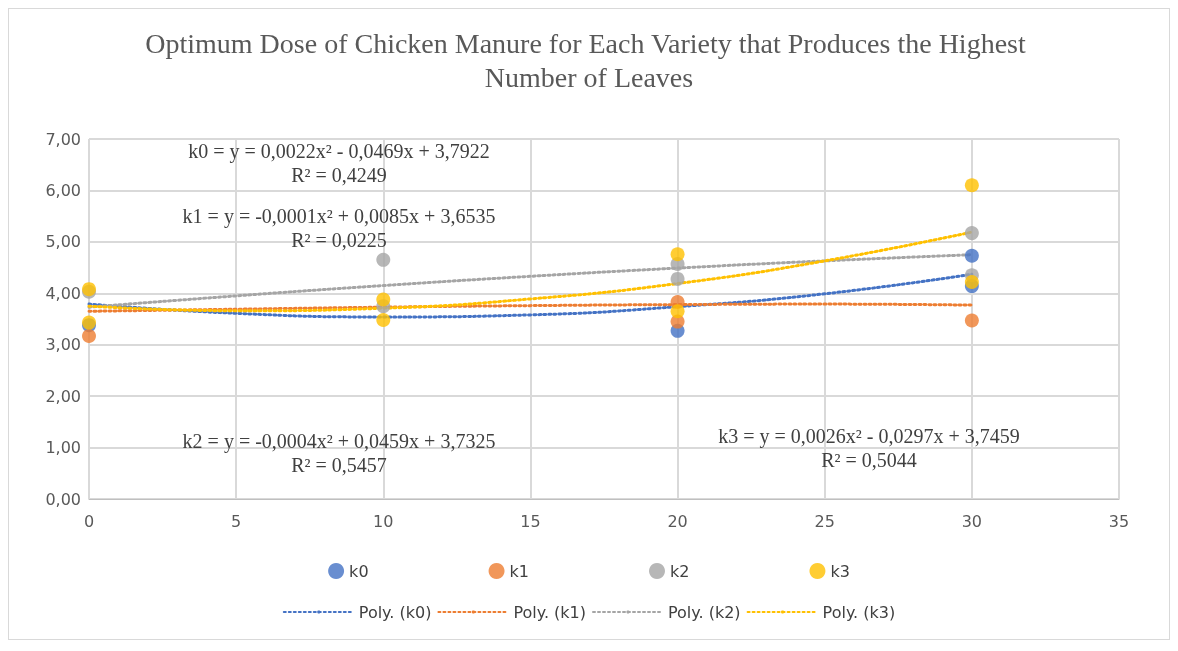 This screenshot has height=651, width=1178. What do you see at coordinates (339, 453) in the screenshot?
I see `annotation: k2 = y = -0,0004x² + 0,0459x + 3,7325 R² = 0,5457` at bounding box center [339, 453].